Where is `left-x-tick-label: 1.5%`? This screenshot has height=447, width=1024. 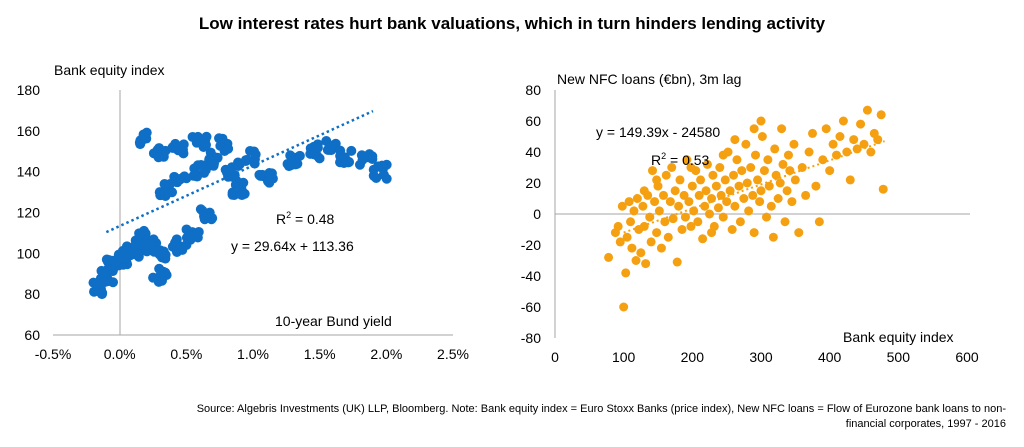 left-x-tick-label: 1.5% is located at coordinates (320, 354).